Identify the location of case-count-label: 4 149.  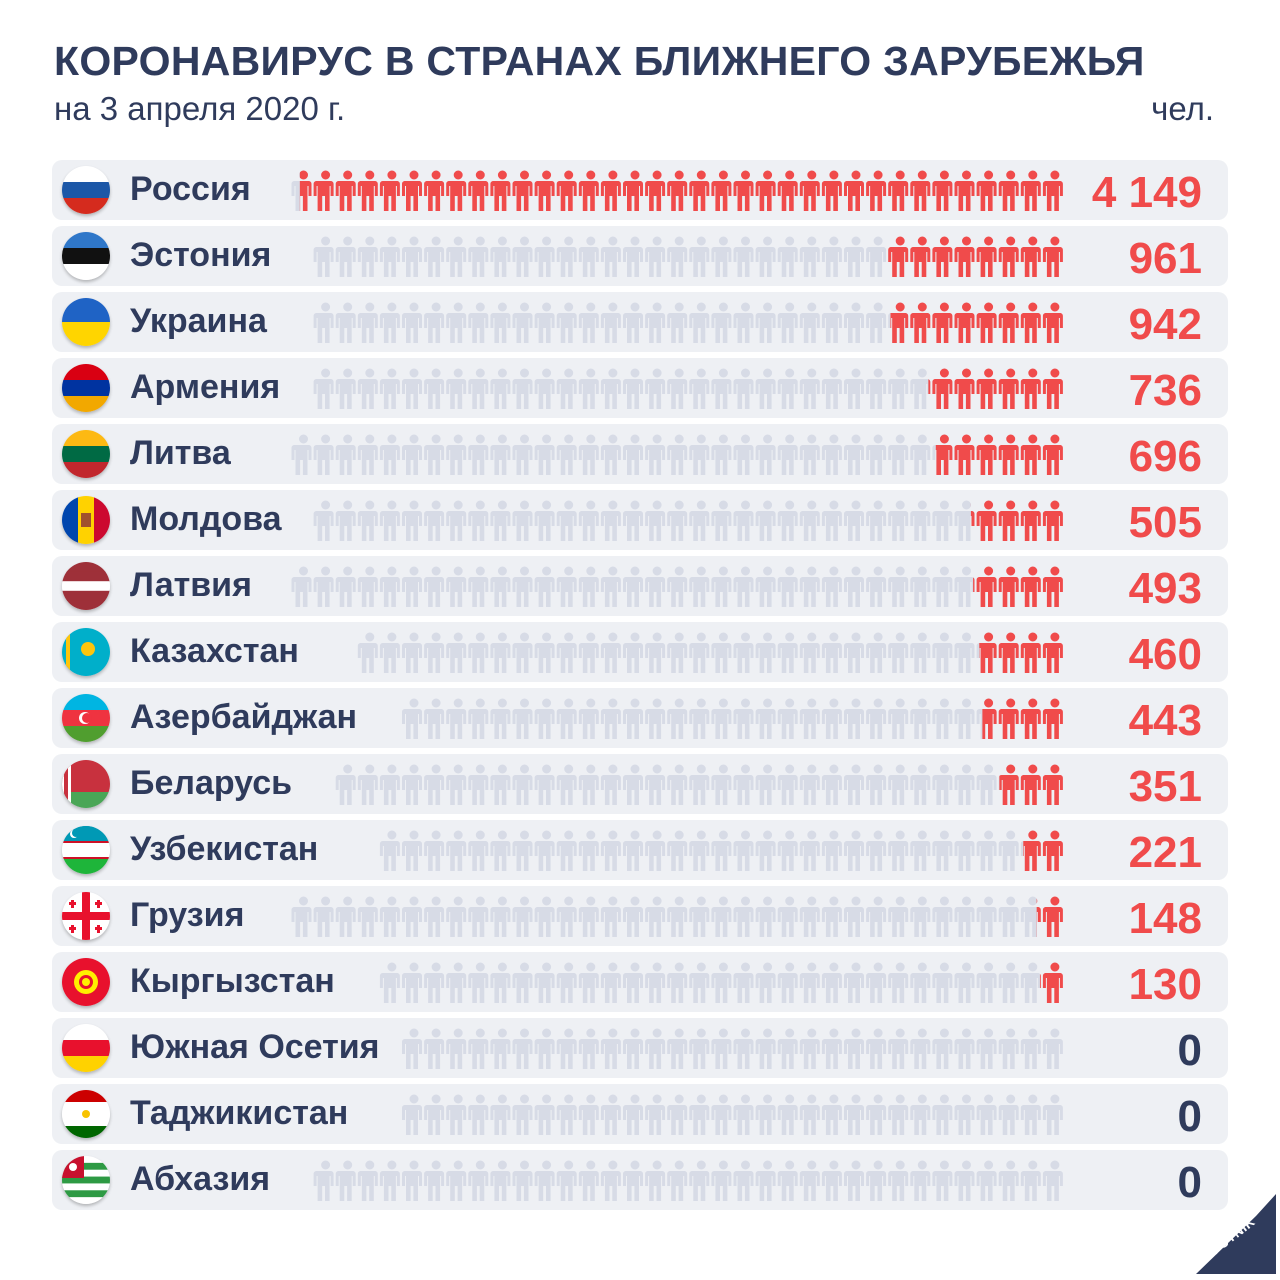
(1146, 192).